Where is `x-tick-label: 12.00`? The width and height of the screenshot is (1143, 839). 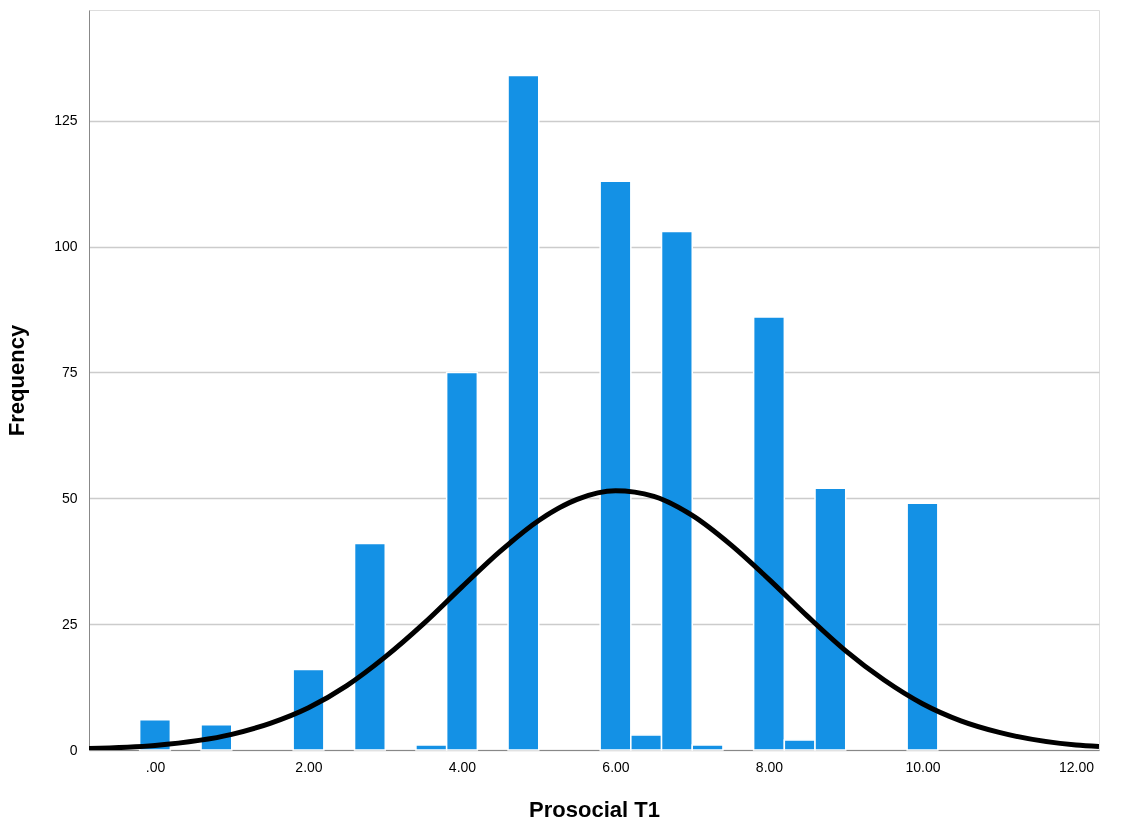
x-tick-label: 12.00 is located at coordinates (1076, 766).